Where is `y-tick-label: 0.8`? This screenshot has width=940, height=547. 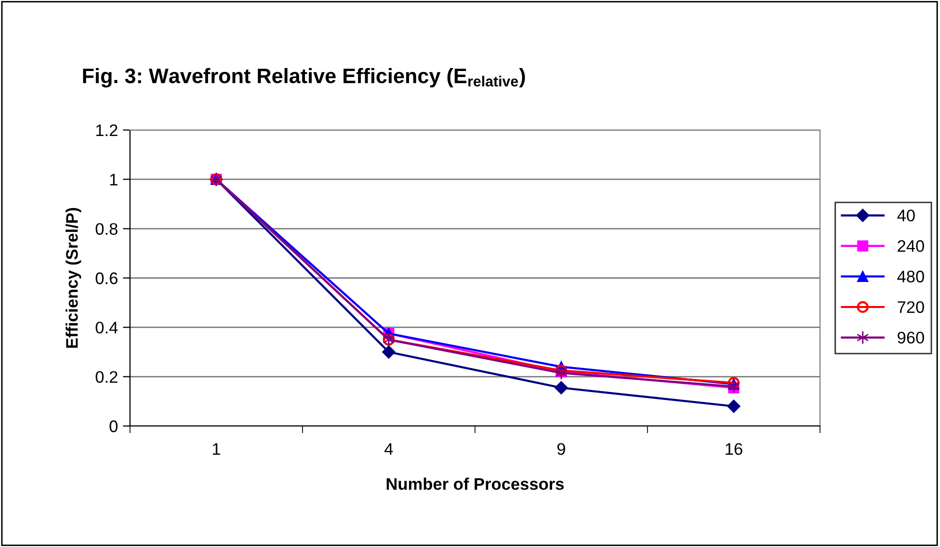
y-tick-label: 0.8 is located at coordinates (107, 229).